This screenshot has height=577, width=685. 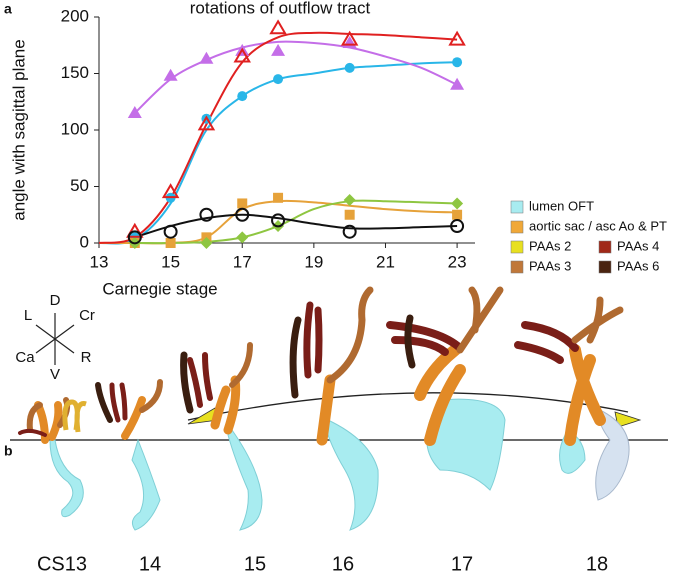 What do you see at coordinates (75, 15) in the screenshot?
I see `y-tick-label: 200` at bounding box center [75, 15].